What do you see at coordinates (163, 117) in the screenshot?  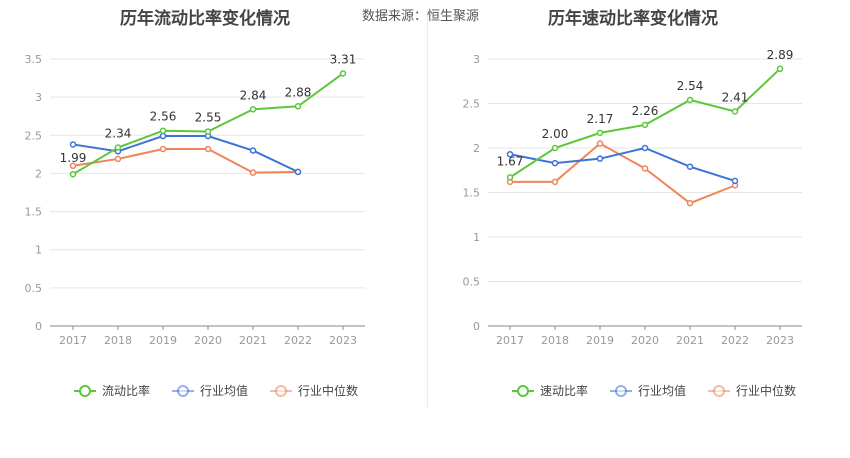 I see `data-label: 2.56` at bounding box center [163, 117].